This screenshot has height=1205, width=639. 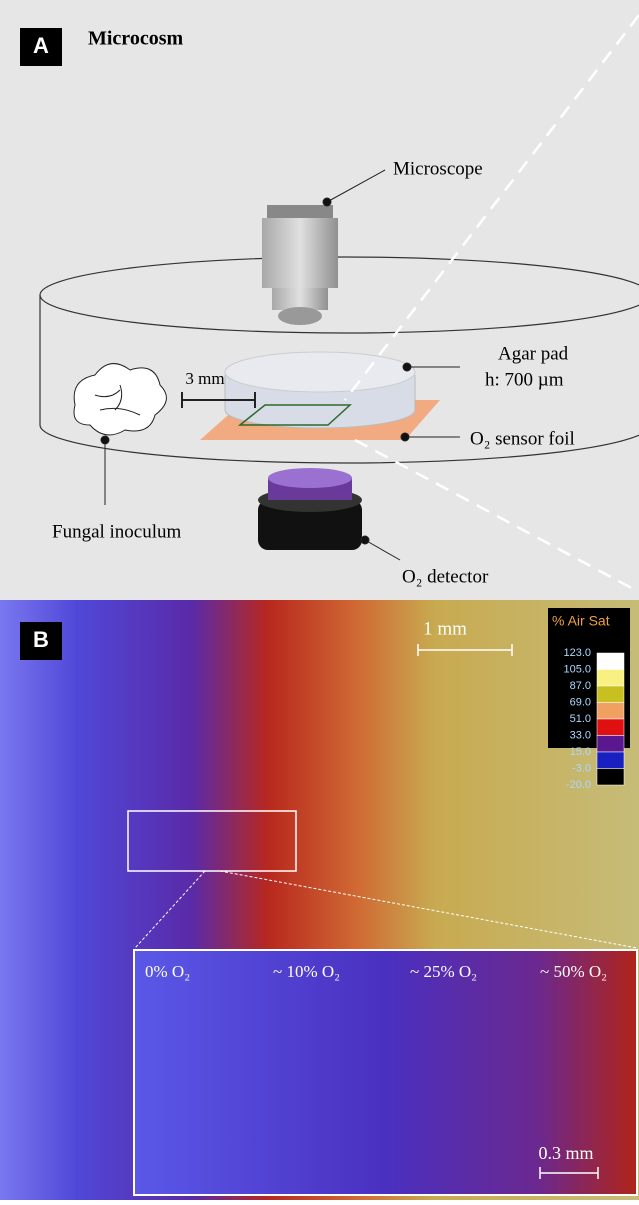 I want to click on colorbar-label: 123.0, so click(x=577, y=653).